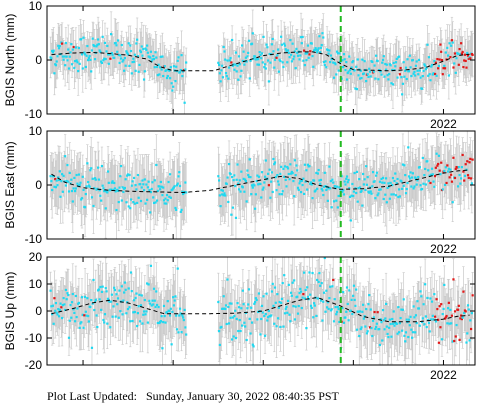  I want to click on y-tick-label: 0, so click(38, 60).